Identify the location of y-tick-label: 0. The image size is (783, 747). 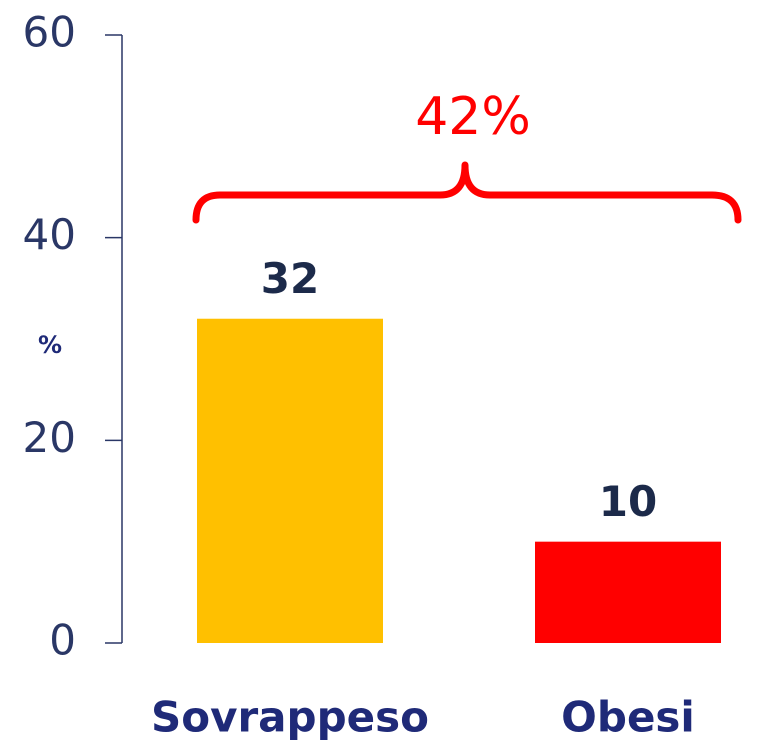
(62, 640).